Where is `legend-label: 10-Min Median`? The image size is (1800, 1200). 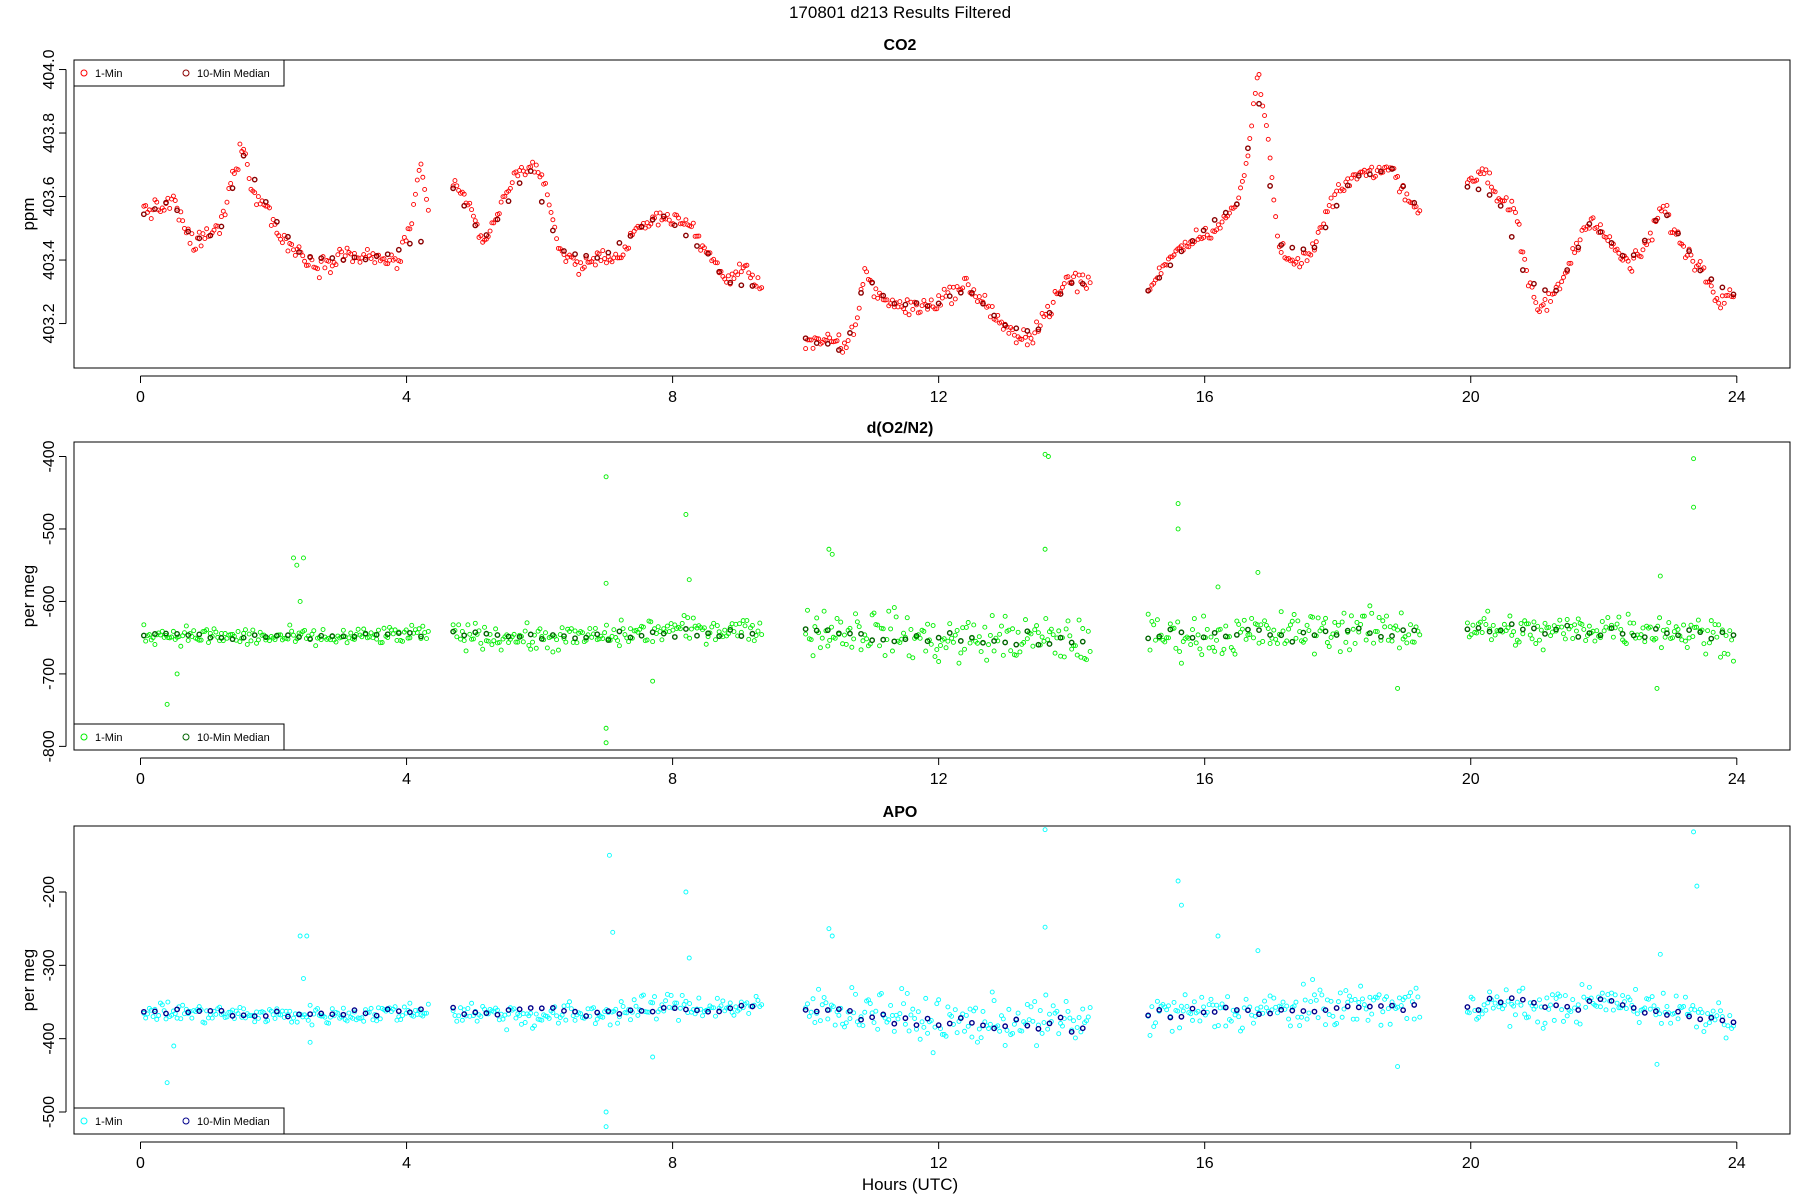
legend-label: 10-Min Median is located at coordinates (233, 74).